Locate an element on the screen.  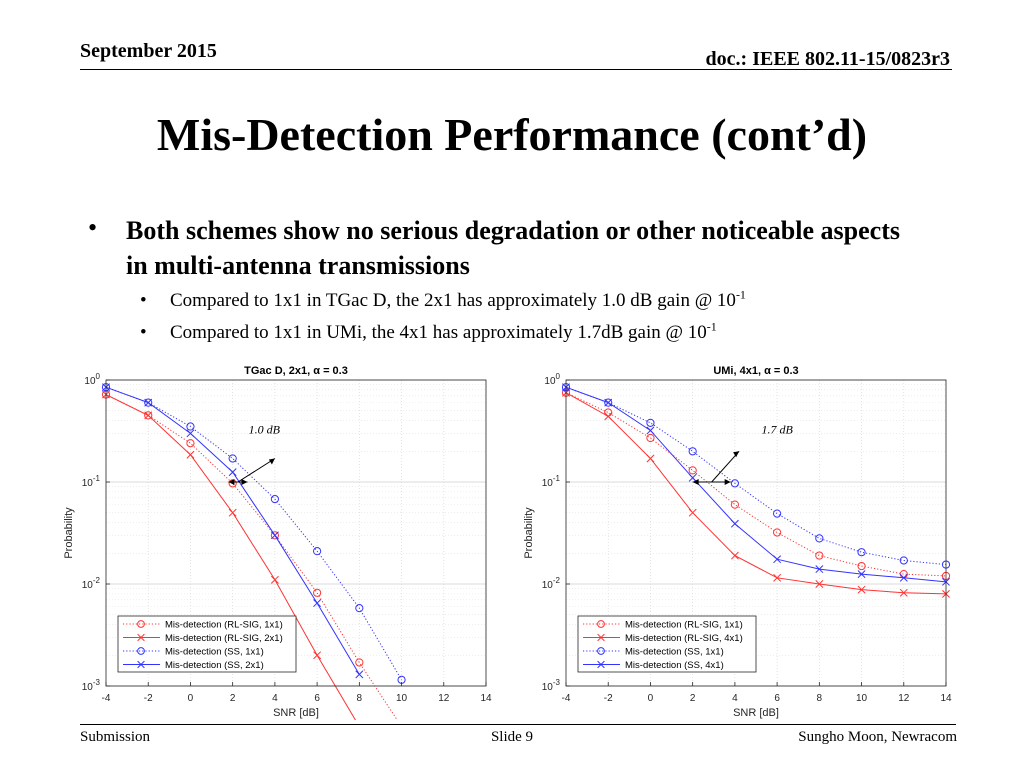
x-tick-label: 10 is located at coordinates (402, 698).